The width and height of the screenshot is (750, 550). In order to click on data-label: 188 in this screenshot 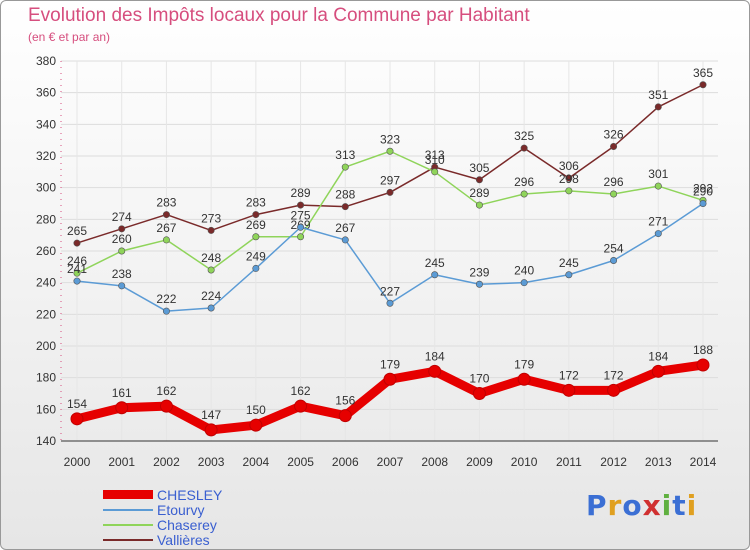, I will do `click(703, 350)`.